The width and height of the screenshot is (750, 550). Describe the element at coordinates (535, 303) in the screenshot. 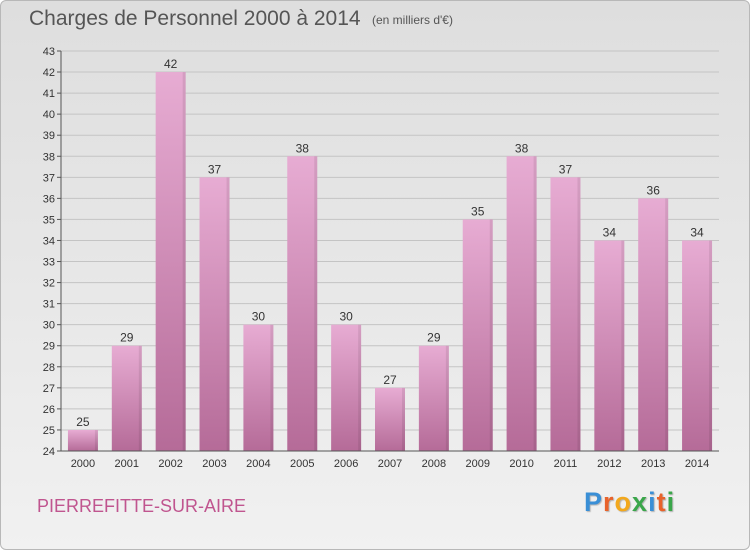

I see `bar-shade-2010` at that location.